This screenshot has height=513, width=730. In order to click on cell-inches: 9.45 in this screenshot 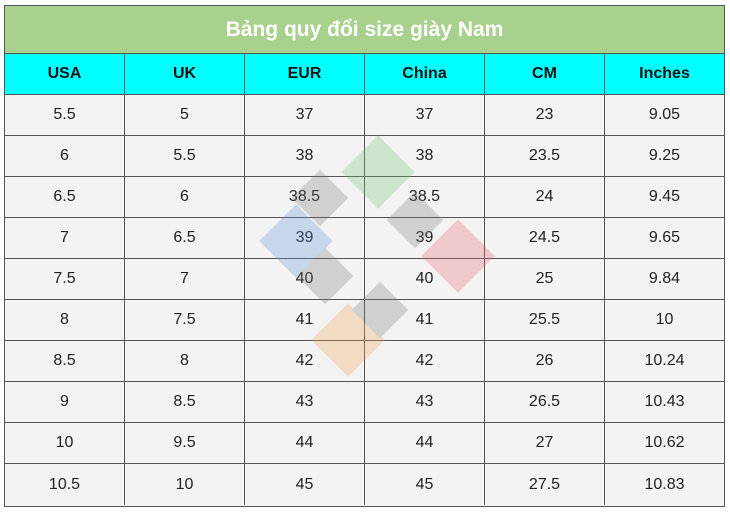, I will do `click(664, 196)`.